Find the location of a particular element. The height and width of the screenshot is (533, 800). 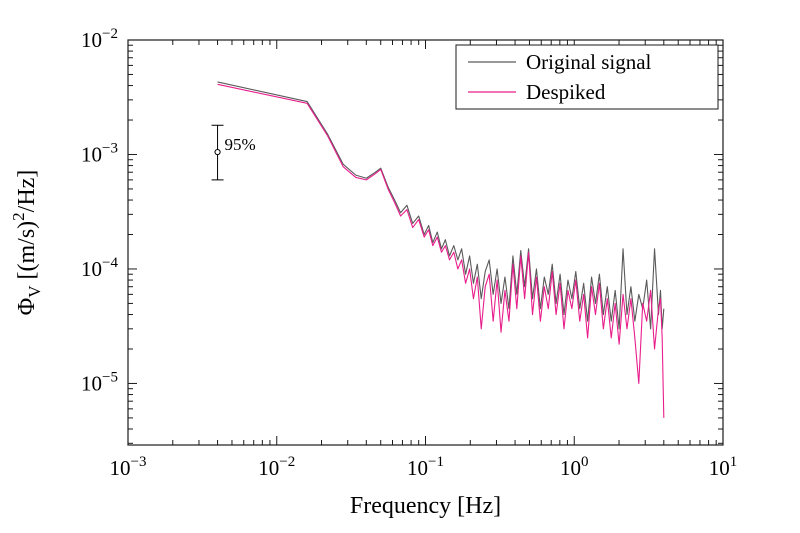

x-tick-label: 10⁰ is located at coordinates (574, 467).